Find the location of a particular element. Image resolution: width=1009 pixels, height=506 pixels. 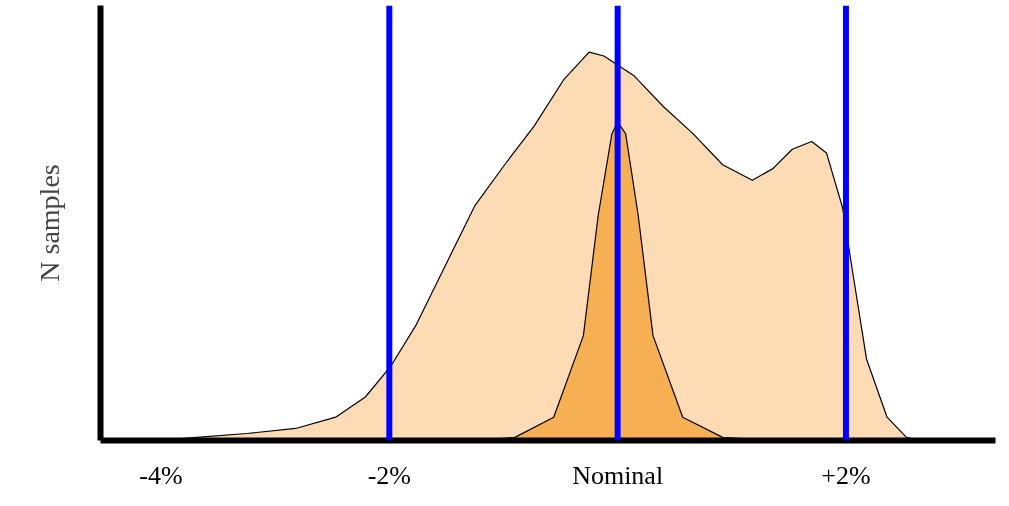

x-tick-label: +2% is located at coordinates (846, 475).